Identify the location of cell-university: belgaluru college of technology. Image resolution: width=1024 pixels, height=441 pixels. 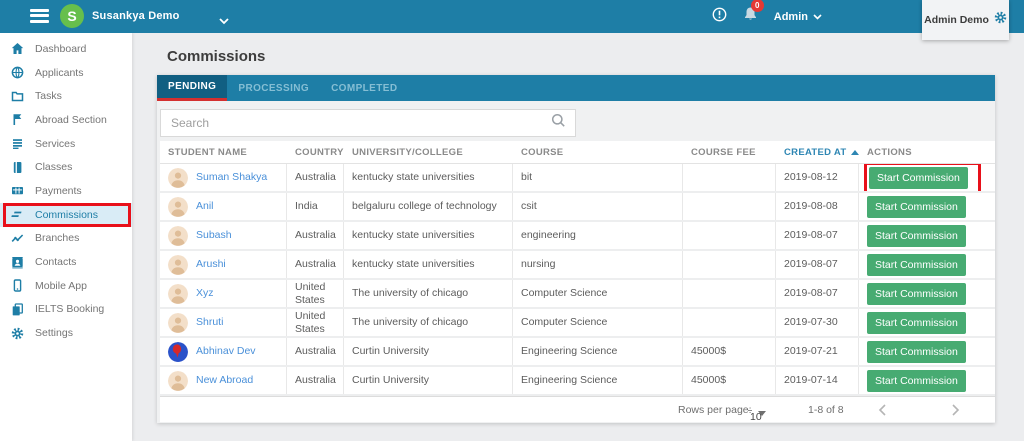
(428, 206).